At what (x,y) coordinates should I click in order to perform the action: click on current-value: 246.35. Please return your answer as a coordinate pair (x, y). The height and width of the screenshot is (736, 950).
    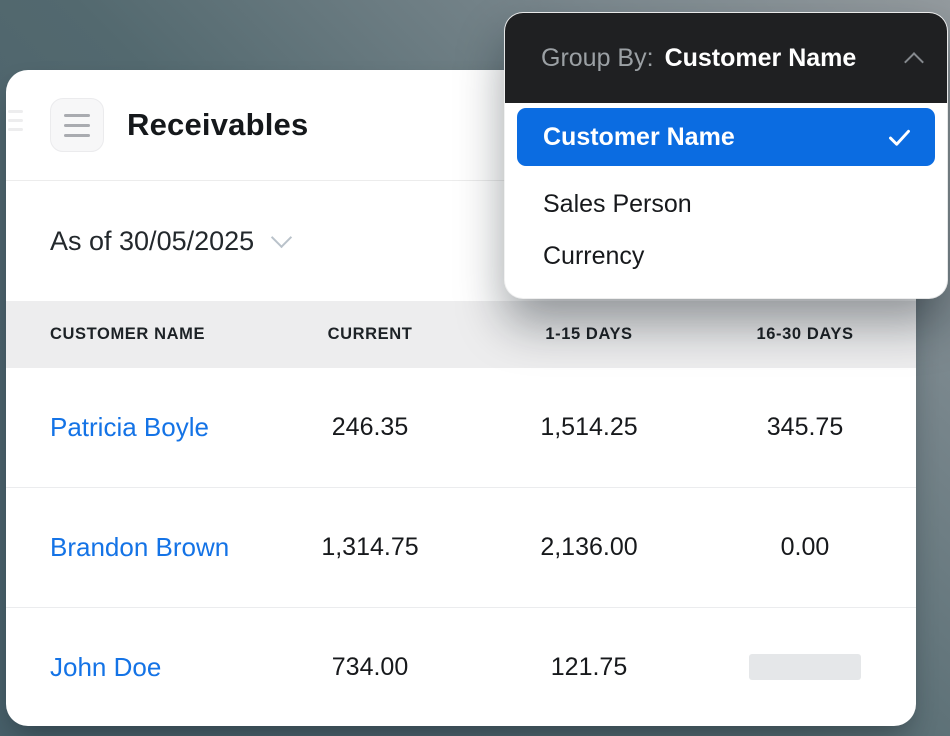
    Looking at the image, I should click on (370, 427).